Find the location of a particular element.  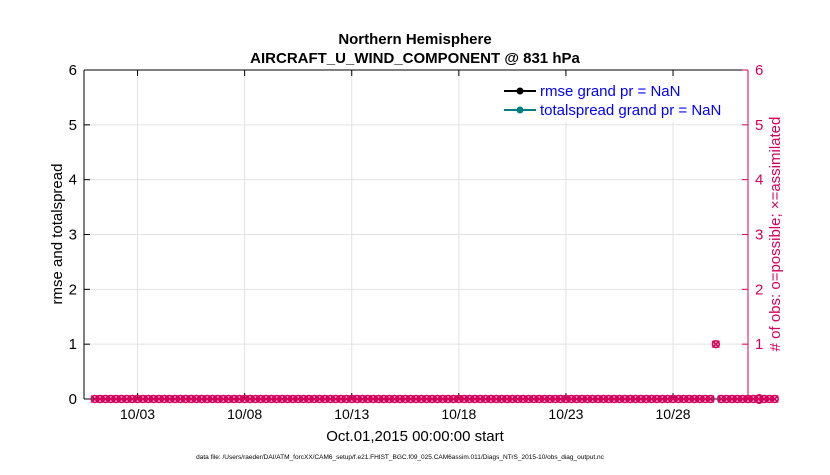

y-tick-label-right: 6 is located at coordinates (759, 70).